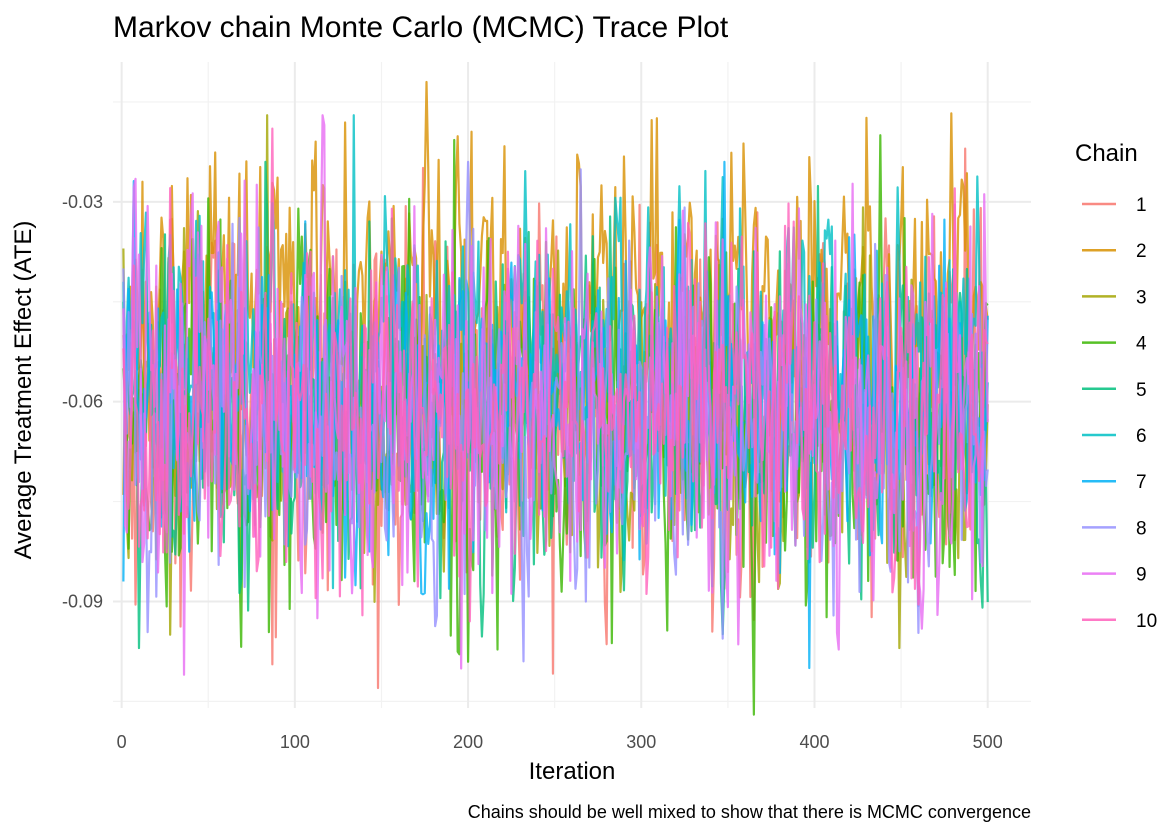 This screenshot has height=830, width=1170. Describe the element at coordinates (295, 742) in the screenshot. I see `x-tick-label: 100` at that location.